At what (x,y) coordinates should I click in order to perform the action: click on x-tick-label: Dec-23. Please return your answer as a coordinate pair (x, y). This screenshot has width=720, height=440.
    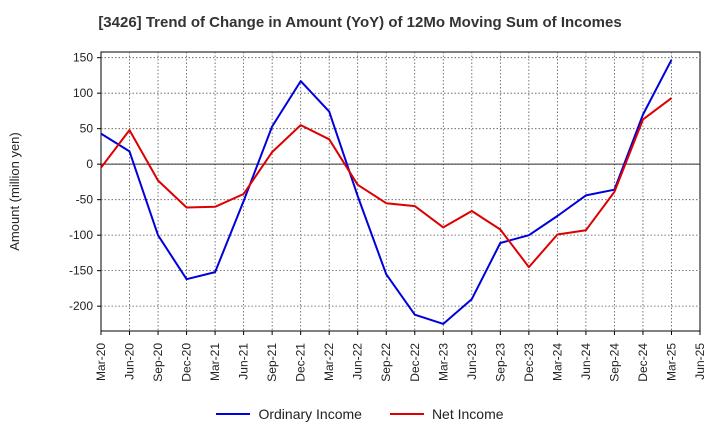
    Looking at the image, I should click on (529, 362).